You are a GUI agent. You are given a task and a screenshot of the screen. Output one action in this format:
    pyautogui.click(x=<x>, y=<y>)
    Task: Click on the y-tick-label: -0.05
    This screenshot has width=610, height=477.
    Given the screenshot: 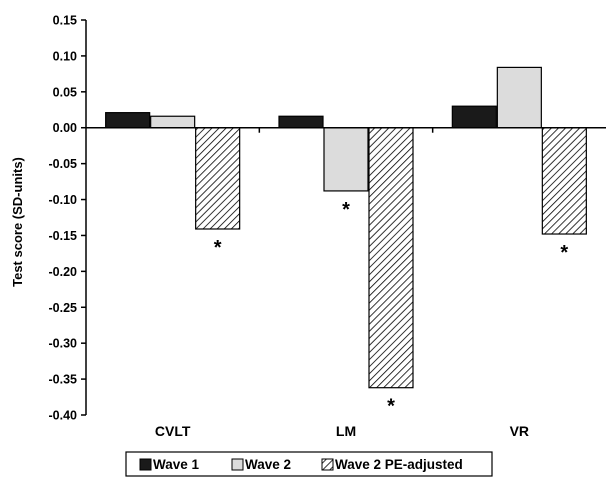 What is the action you would take?
    pyautogui.click(x=63, y=164)
    